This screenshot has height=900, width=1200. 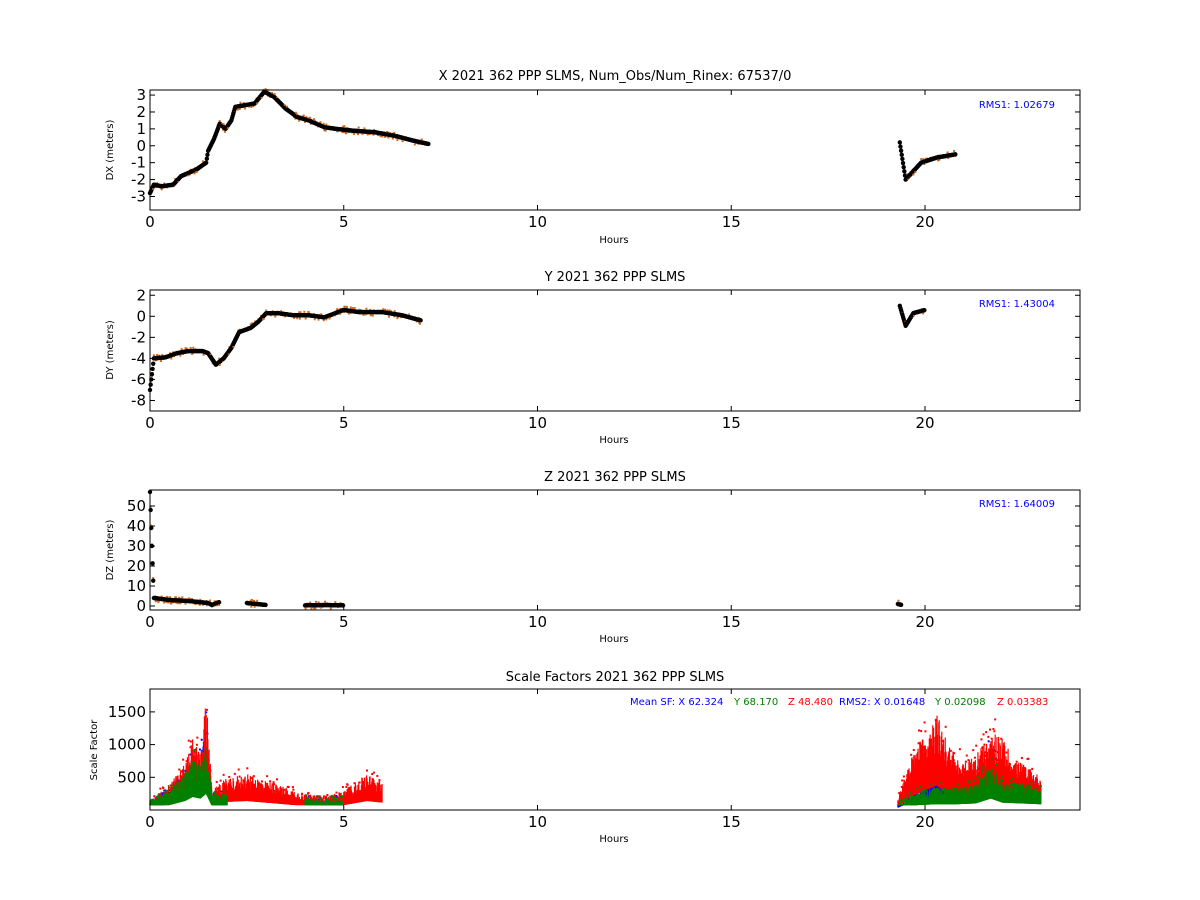 I want to click on sf-rms2-z: Z 0.03383, so click(x=1022, y=702).